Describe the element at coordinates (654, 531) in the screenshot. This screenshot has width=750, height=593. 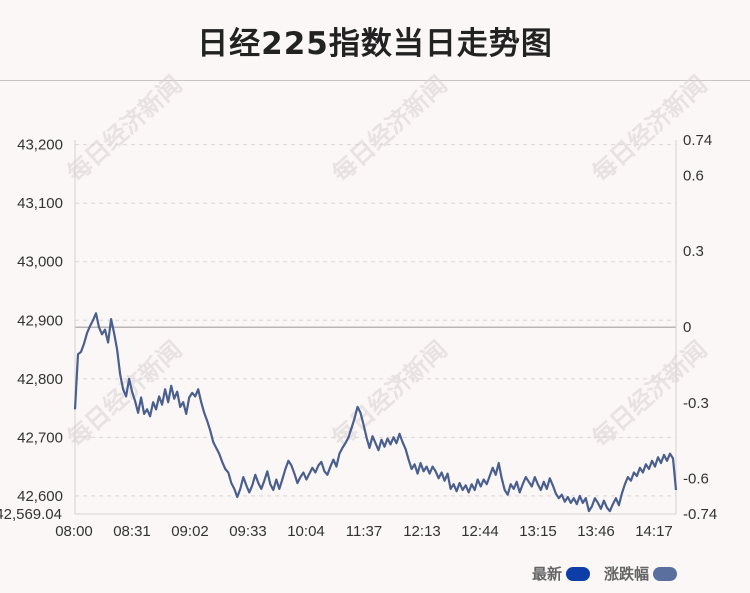
I see `x-tick-label: 14:17` at that location.